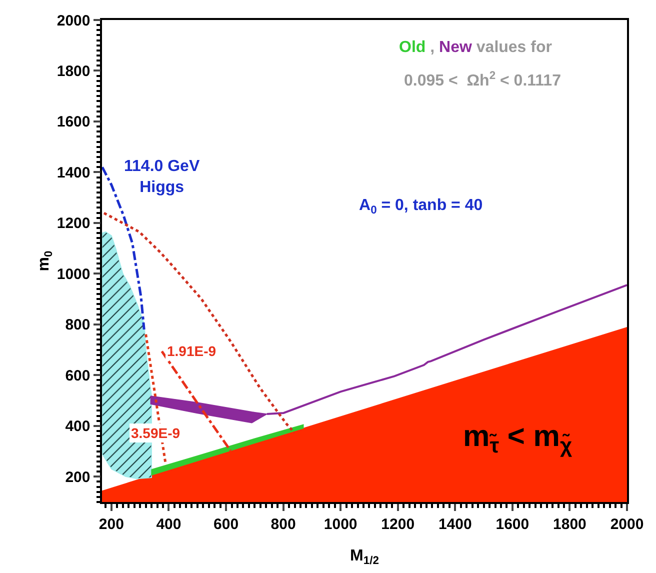 The width and height of the screenshot is (656, 573). I want to click on annotation: 114.0 GeV Higgs, so click(162, 177).